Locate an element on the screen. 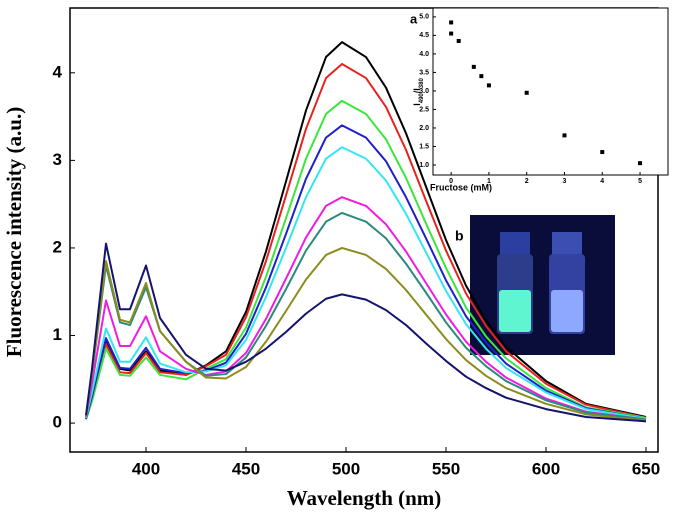  y-tick-label: 2 is located at coordinates (57, 246).